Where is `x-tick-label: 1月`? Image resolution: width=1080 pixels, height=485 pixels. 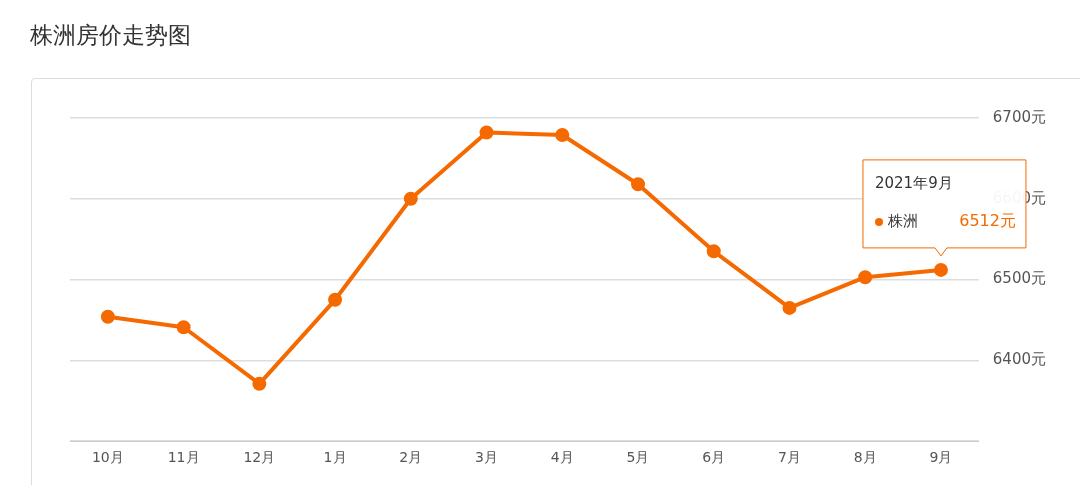
x-tick-label: 1月 is located at coordinates (335, 457).